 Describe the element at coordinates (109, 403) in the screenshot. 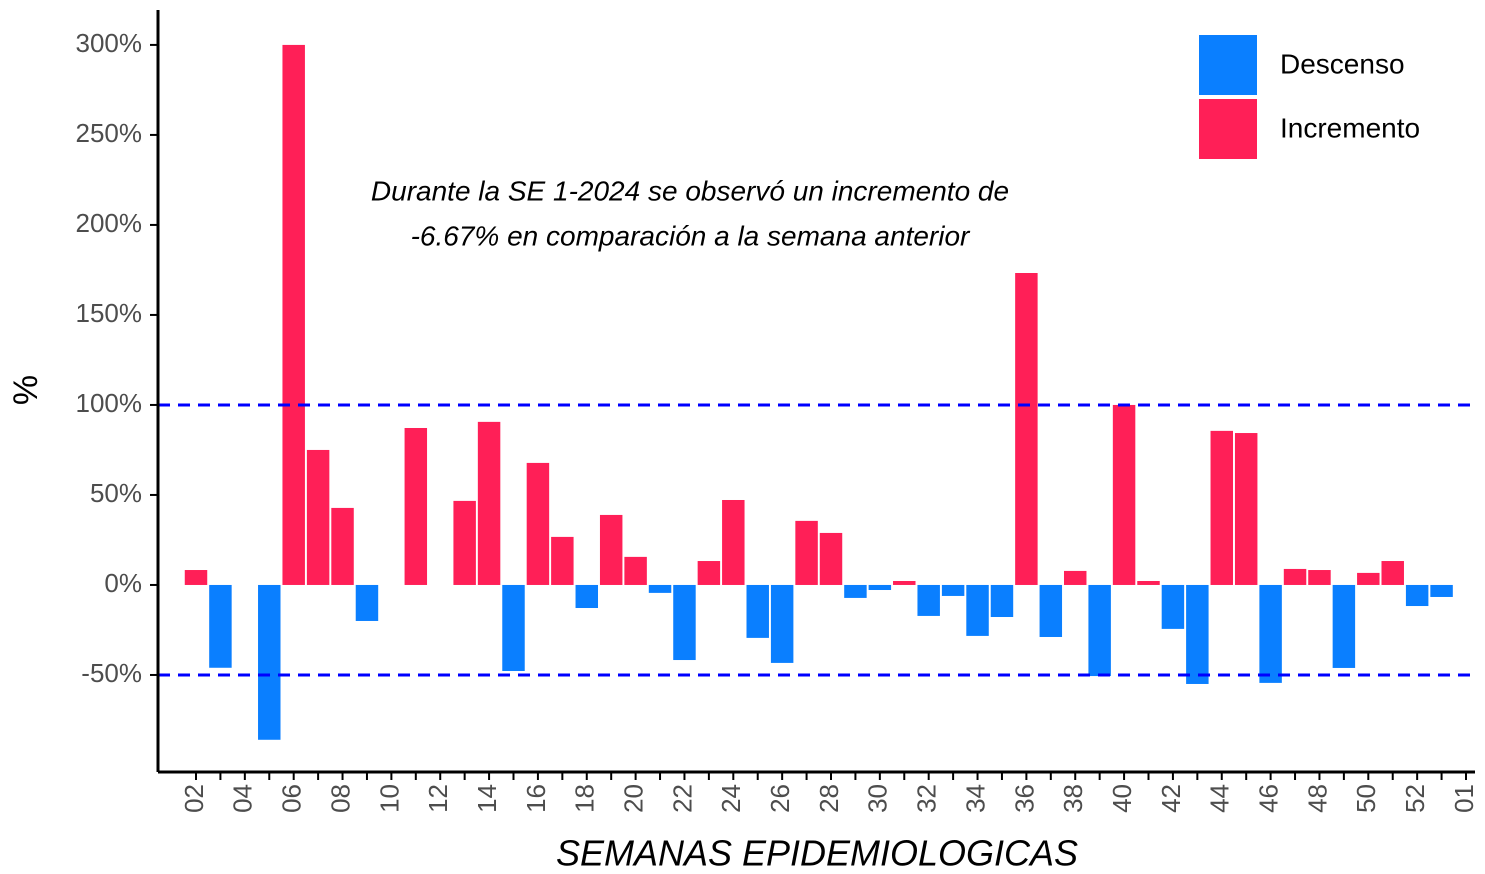

I see `y-tick-label: 100%` at that location.